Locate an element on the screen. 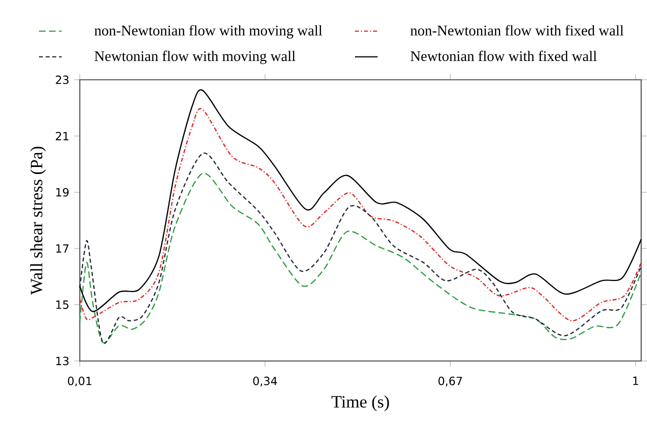  y-tick-label: 13 is located at coordinates (62, 361).